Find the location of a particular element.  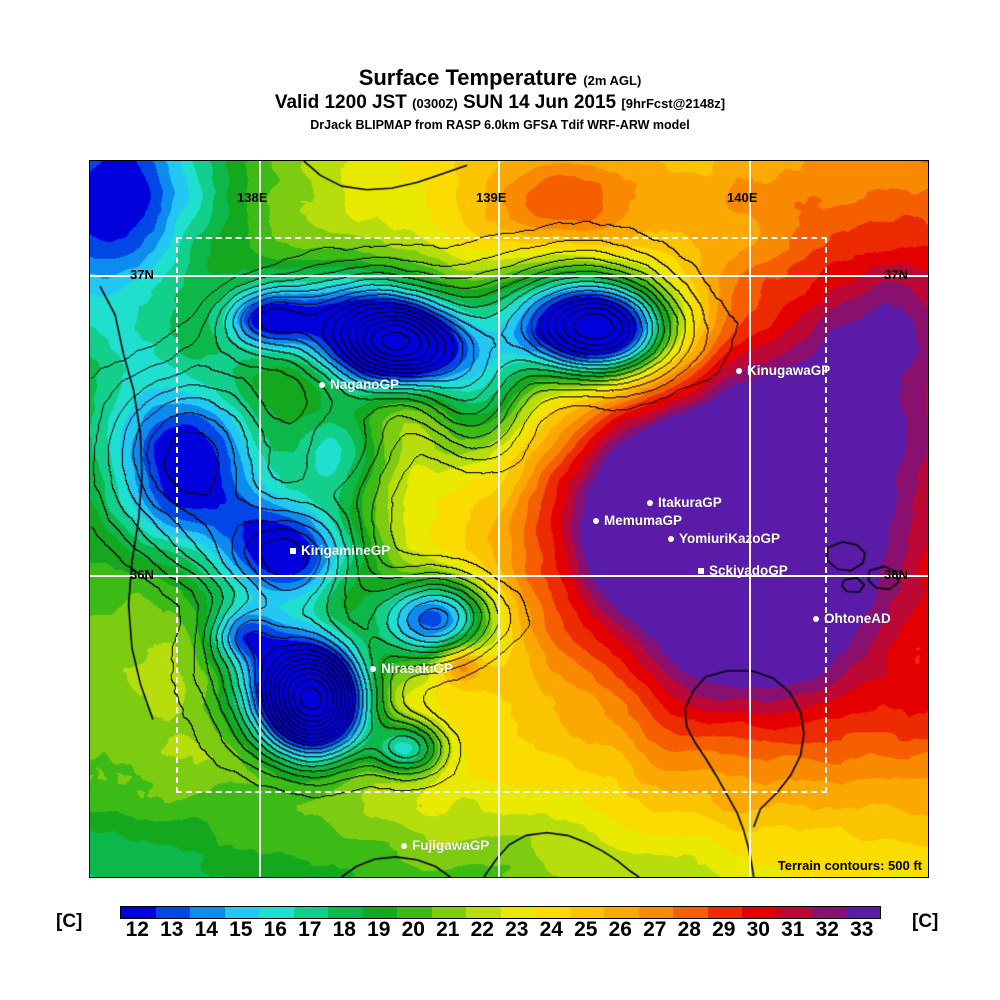

gridline-lon-139E is located at coordinates (499, 519).